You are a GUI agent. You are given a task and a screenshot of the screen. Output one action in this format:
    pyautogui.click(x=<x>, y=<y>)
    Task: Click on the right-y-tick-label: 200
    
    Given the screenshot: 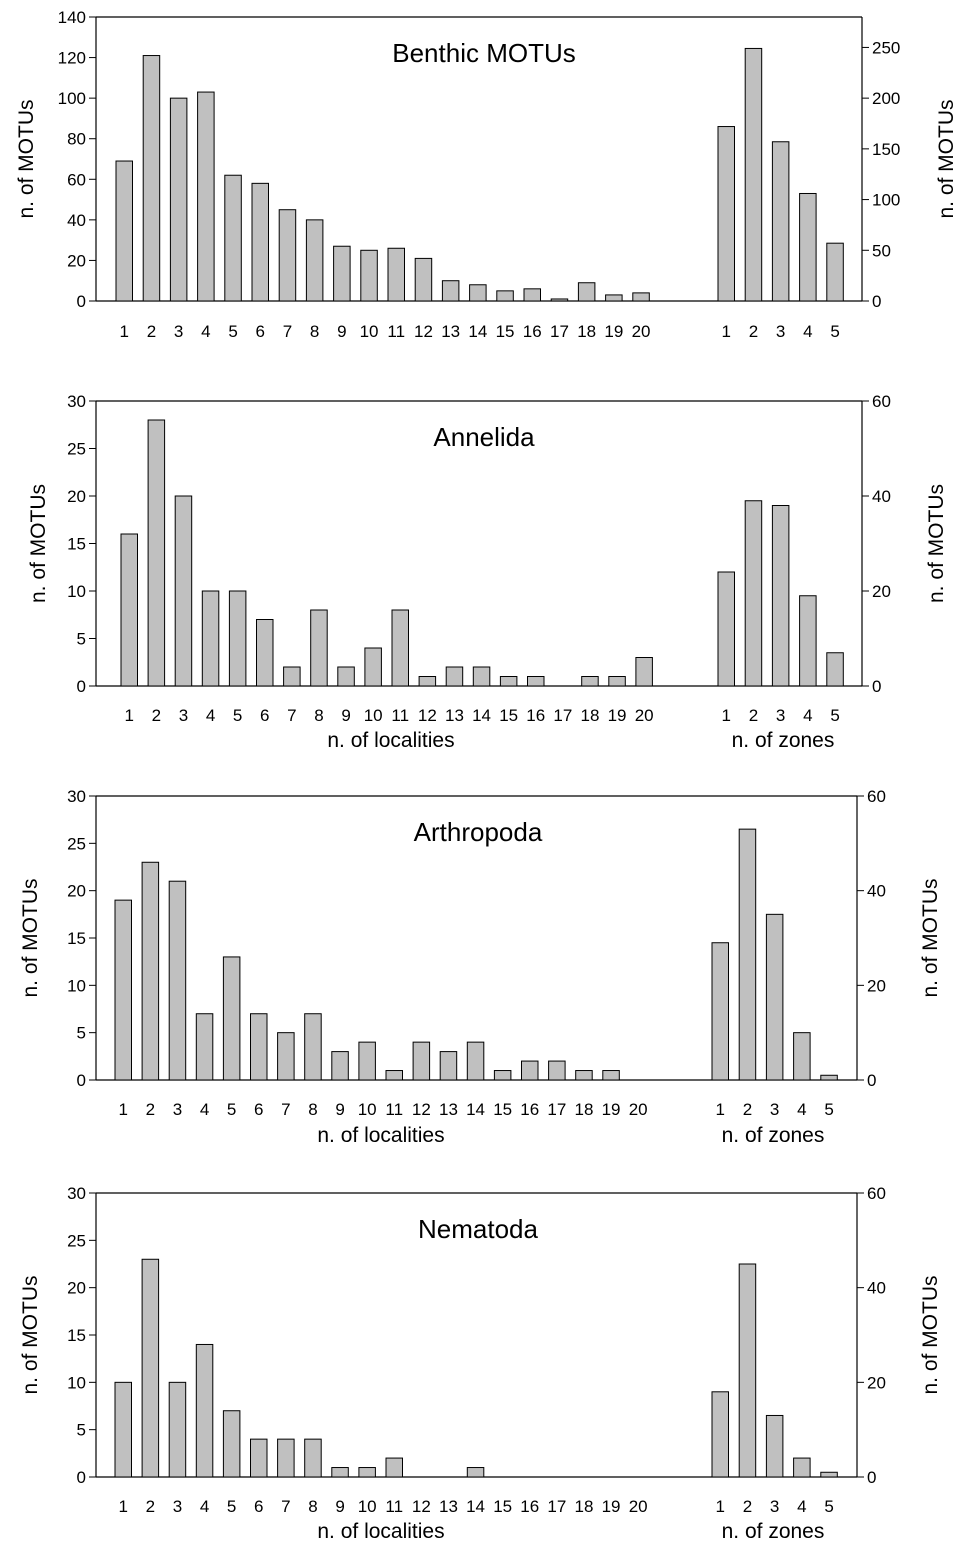 What is the action you would take?
    pyautogui.click(x=886, y=98)
    